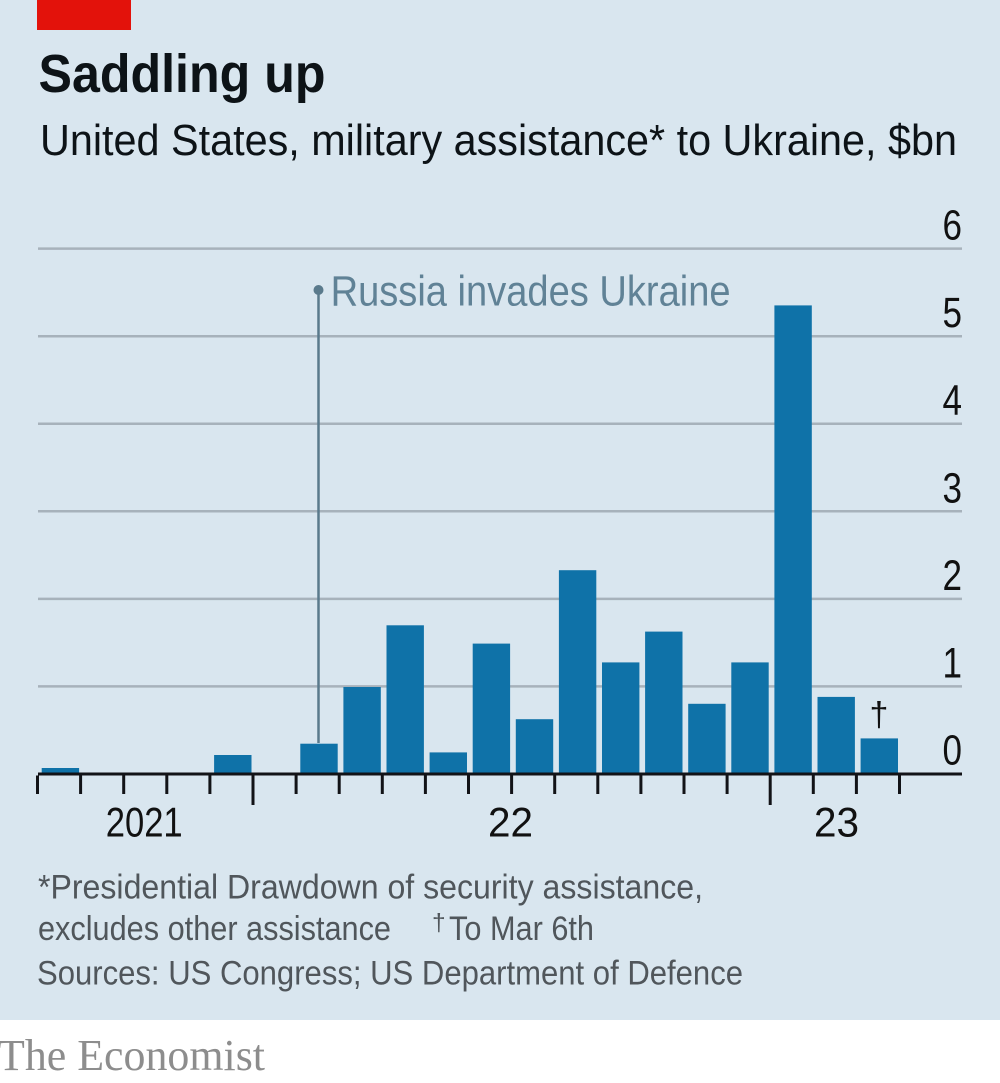  Describe the element at coordinates (510, 821) in the screenshot. I see `svg-text: 22` at that location.